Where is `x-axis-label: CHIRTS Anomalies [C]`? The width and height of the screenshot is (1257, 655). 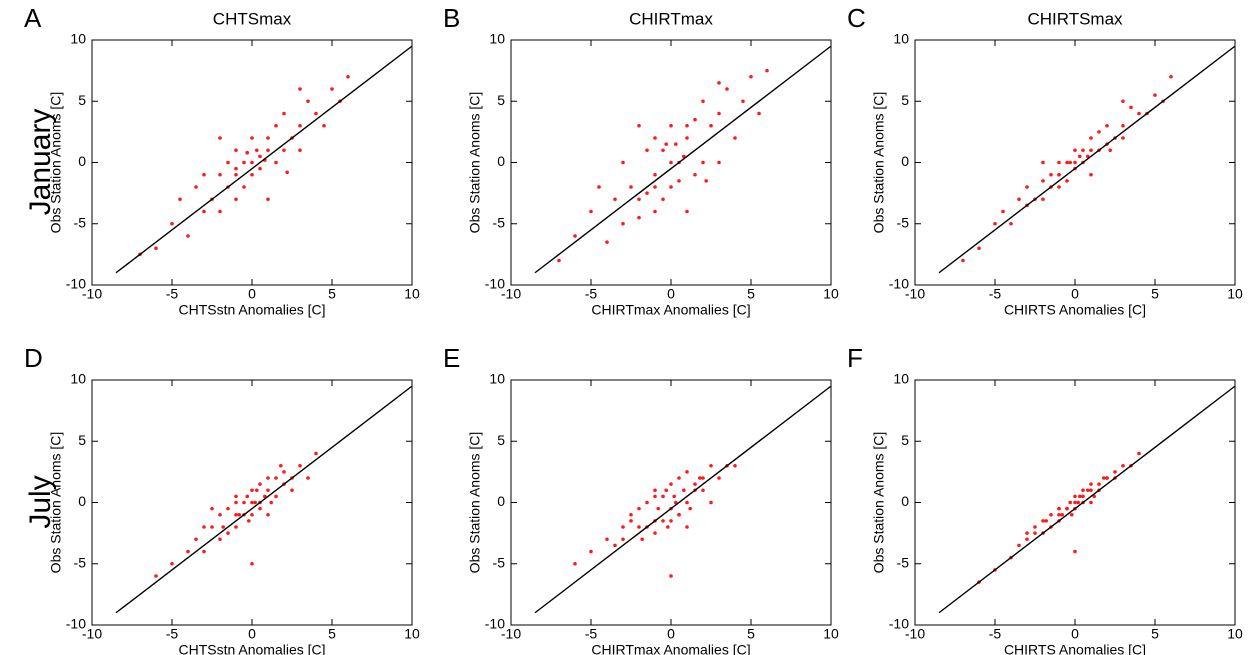
x-axis-label: CHIRTS Anomalies [C] is located at coordinates (1075, 310).